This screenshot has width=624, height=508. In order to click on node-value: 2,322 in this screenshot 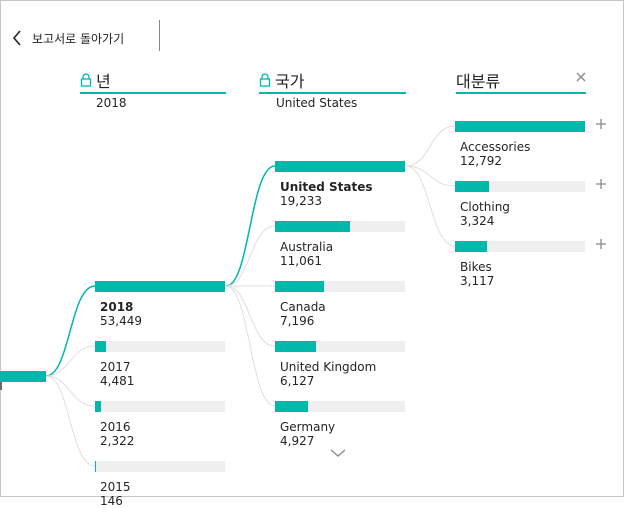, I will do `click(117, 441)`.